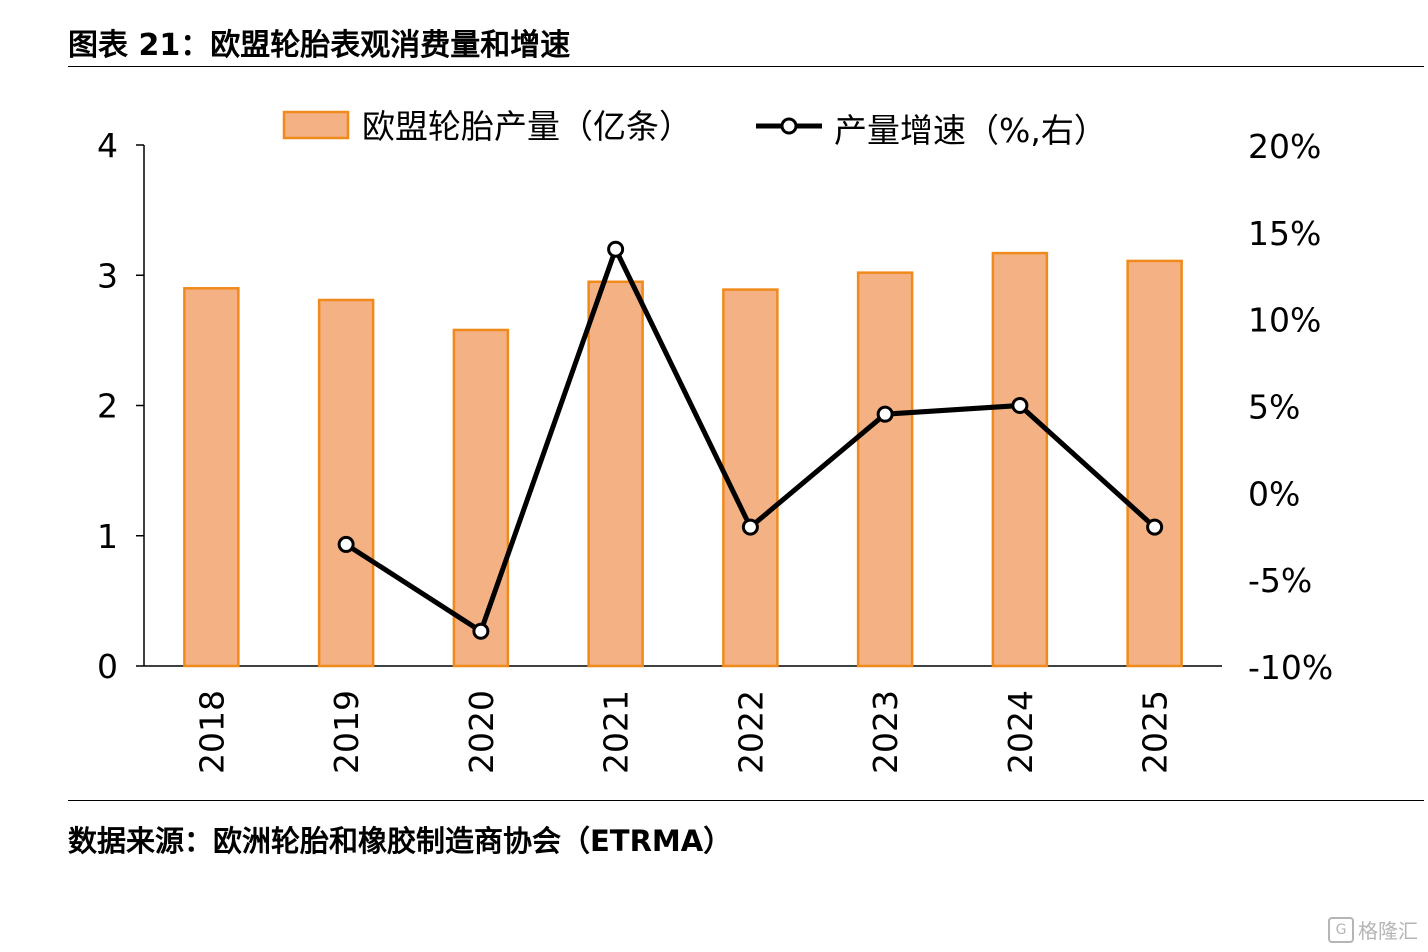  I want to click on watermark: G 格隆汇, so click(1373, 929).